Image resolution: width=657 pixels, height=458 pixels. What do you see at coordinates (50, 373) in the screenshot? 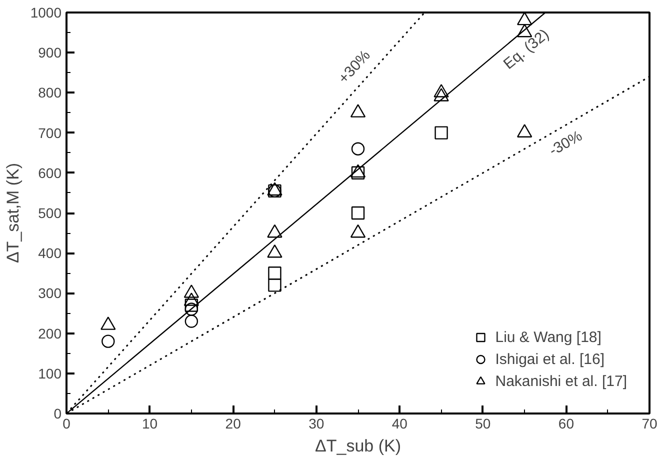
I see `y-tick-label: 100` at bounding box center [50, 373].